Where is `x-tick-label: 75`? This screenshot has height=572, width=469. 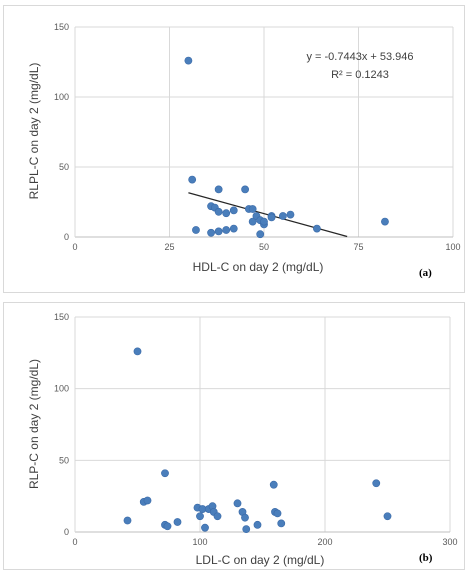 x-tick-label: 75 is located at coordinates (358, 247).